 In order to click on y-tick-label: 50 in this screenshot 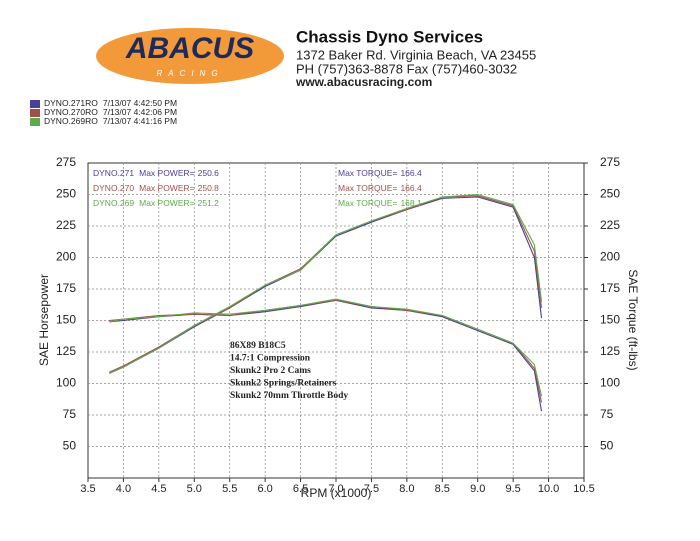, I will do `click(70, 446)`.